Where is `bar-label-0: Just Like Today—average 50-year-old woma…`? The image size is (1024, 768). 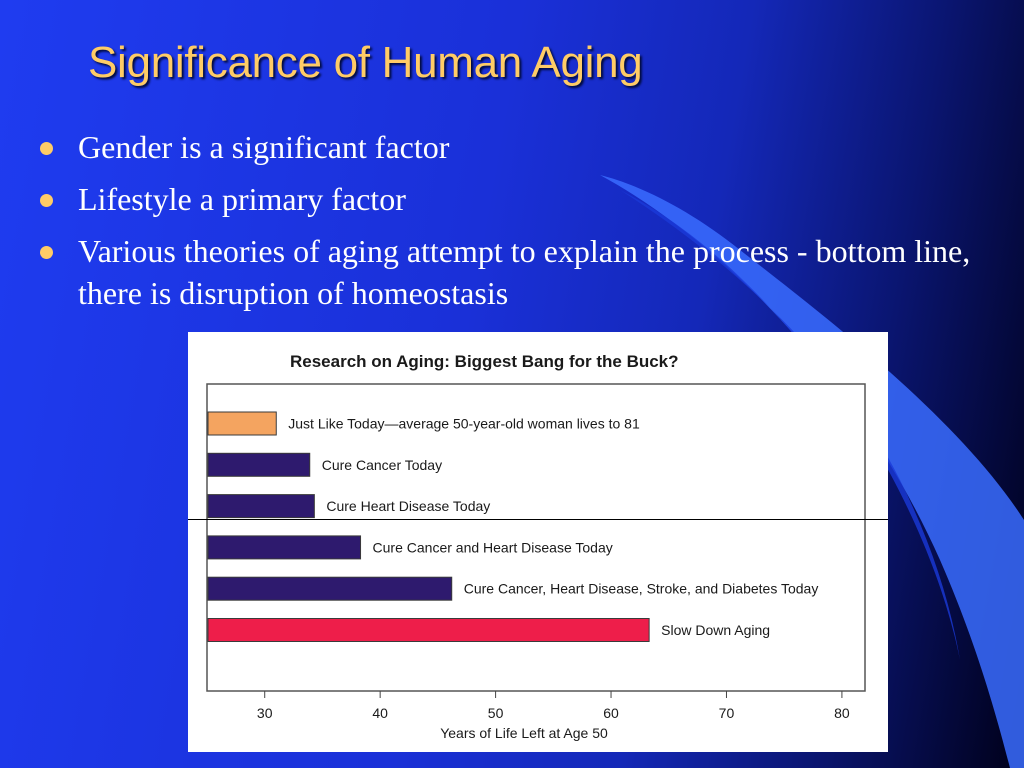
bar-label-0: Just Like Today—average 50-year-old woma… is located at coordinates (464, 424).